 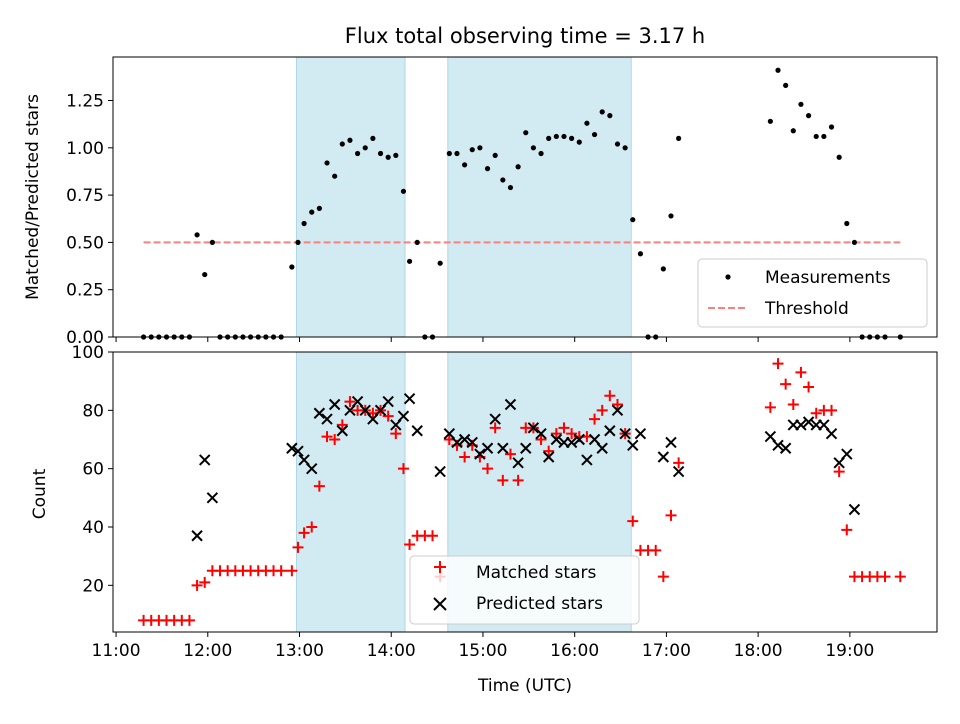 What do you see at coordinates (85, 102) in the screenshot?
I see `y-tick-label: 1.25` at bounding box center [85, 102].